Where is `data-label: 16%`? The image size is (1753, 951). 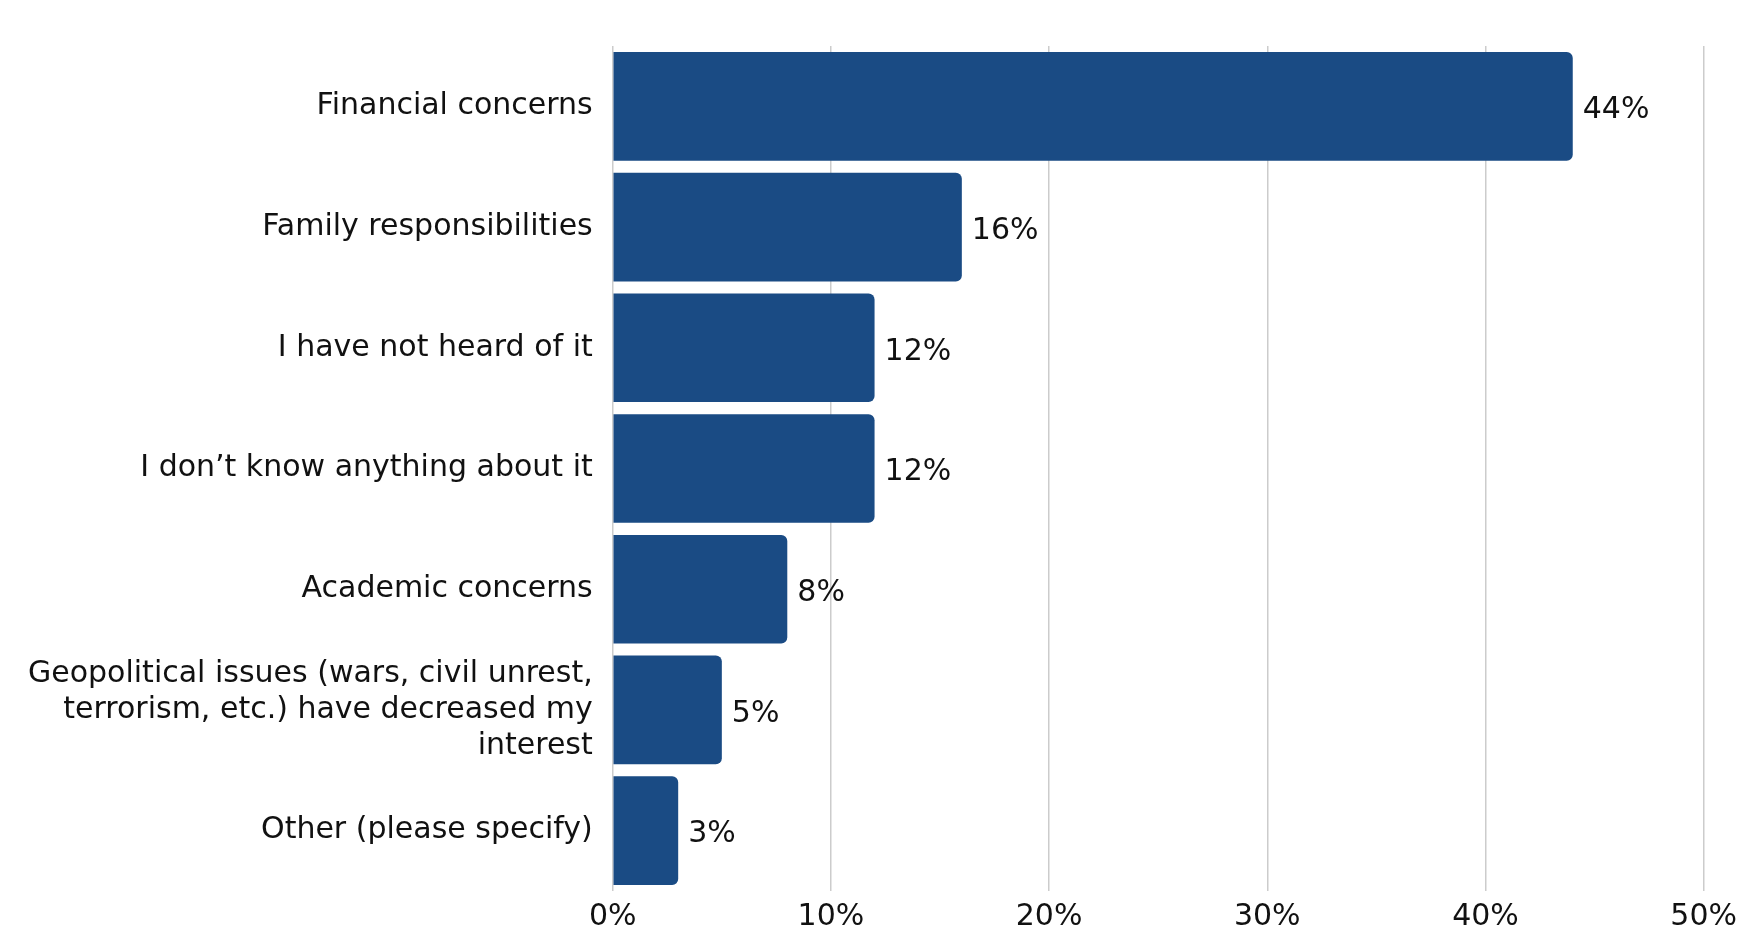 data-label: 16% is located at coordinates (1005, 228).